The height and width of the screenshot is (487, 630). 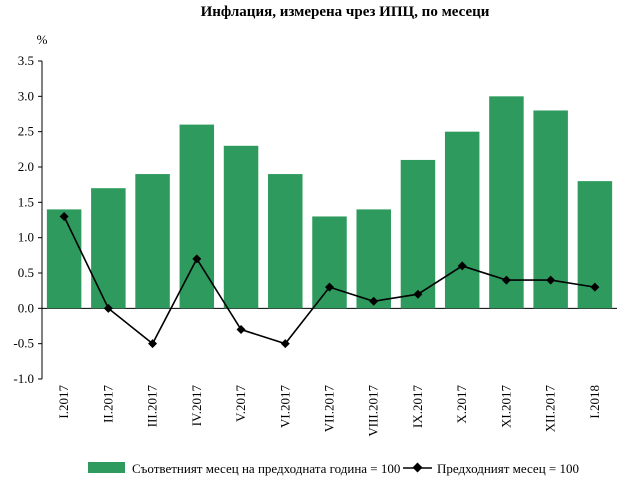 What do you see at coordinates (417, 406) in the screenshot?
I see `x-tick-label: IX.2017` at bounding box center [417, 406].